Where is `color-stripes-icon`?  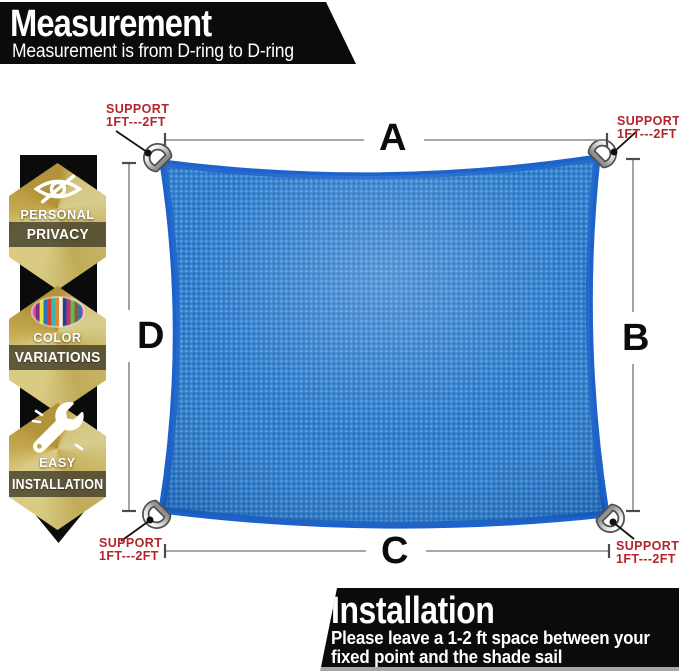 color-stripes-icon is located at coordinates (57, 311).